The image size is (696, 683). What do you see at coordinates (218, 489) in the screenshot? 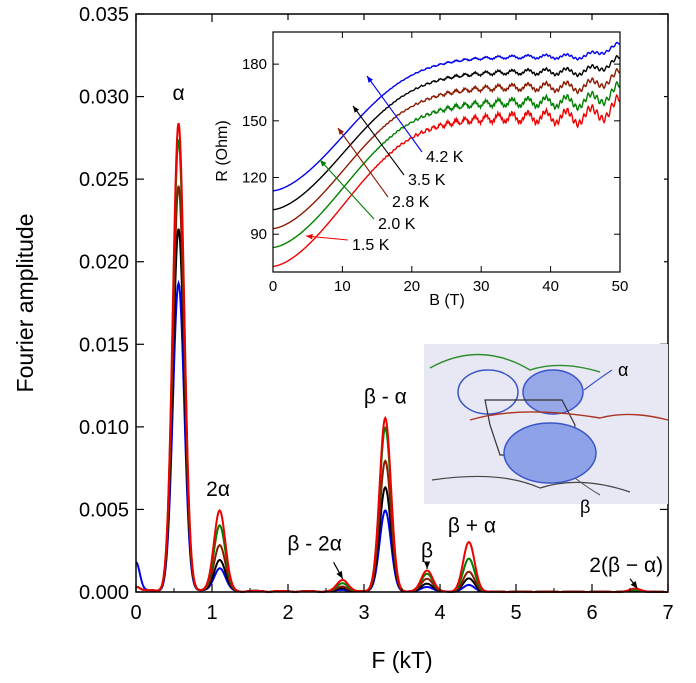
I see `peak-label: 2α` at bounding box center [218, 489].